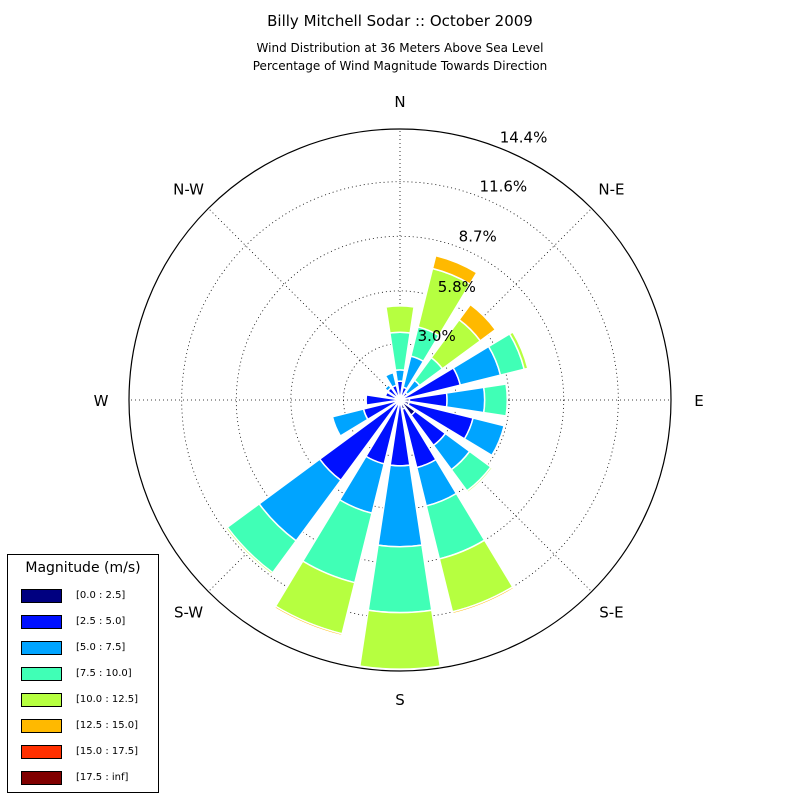 The width and height of the screenshot is (800, 800). Describe the element at coordinates (188, 612) in the screenshot. I see `direction-label: S-W` at that location.